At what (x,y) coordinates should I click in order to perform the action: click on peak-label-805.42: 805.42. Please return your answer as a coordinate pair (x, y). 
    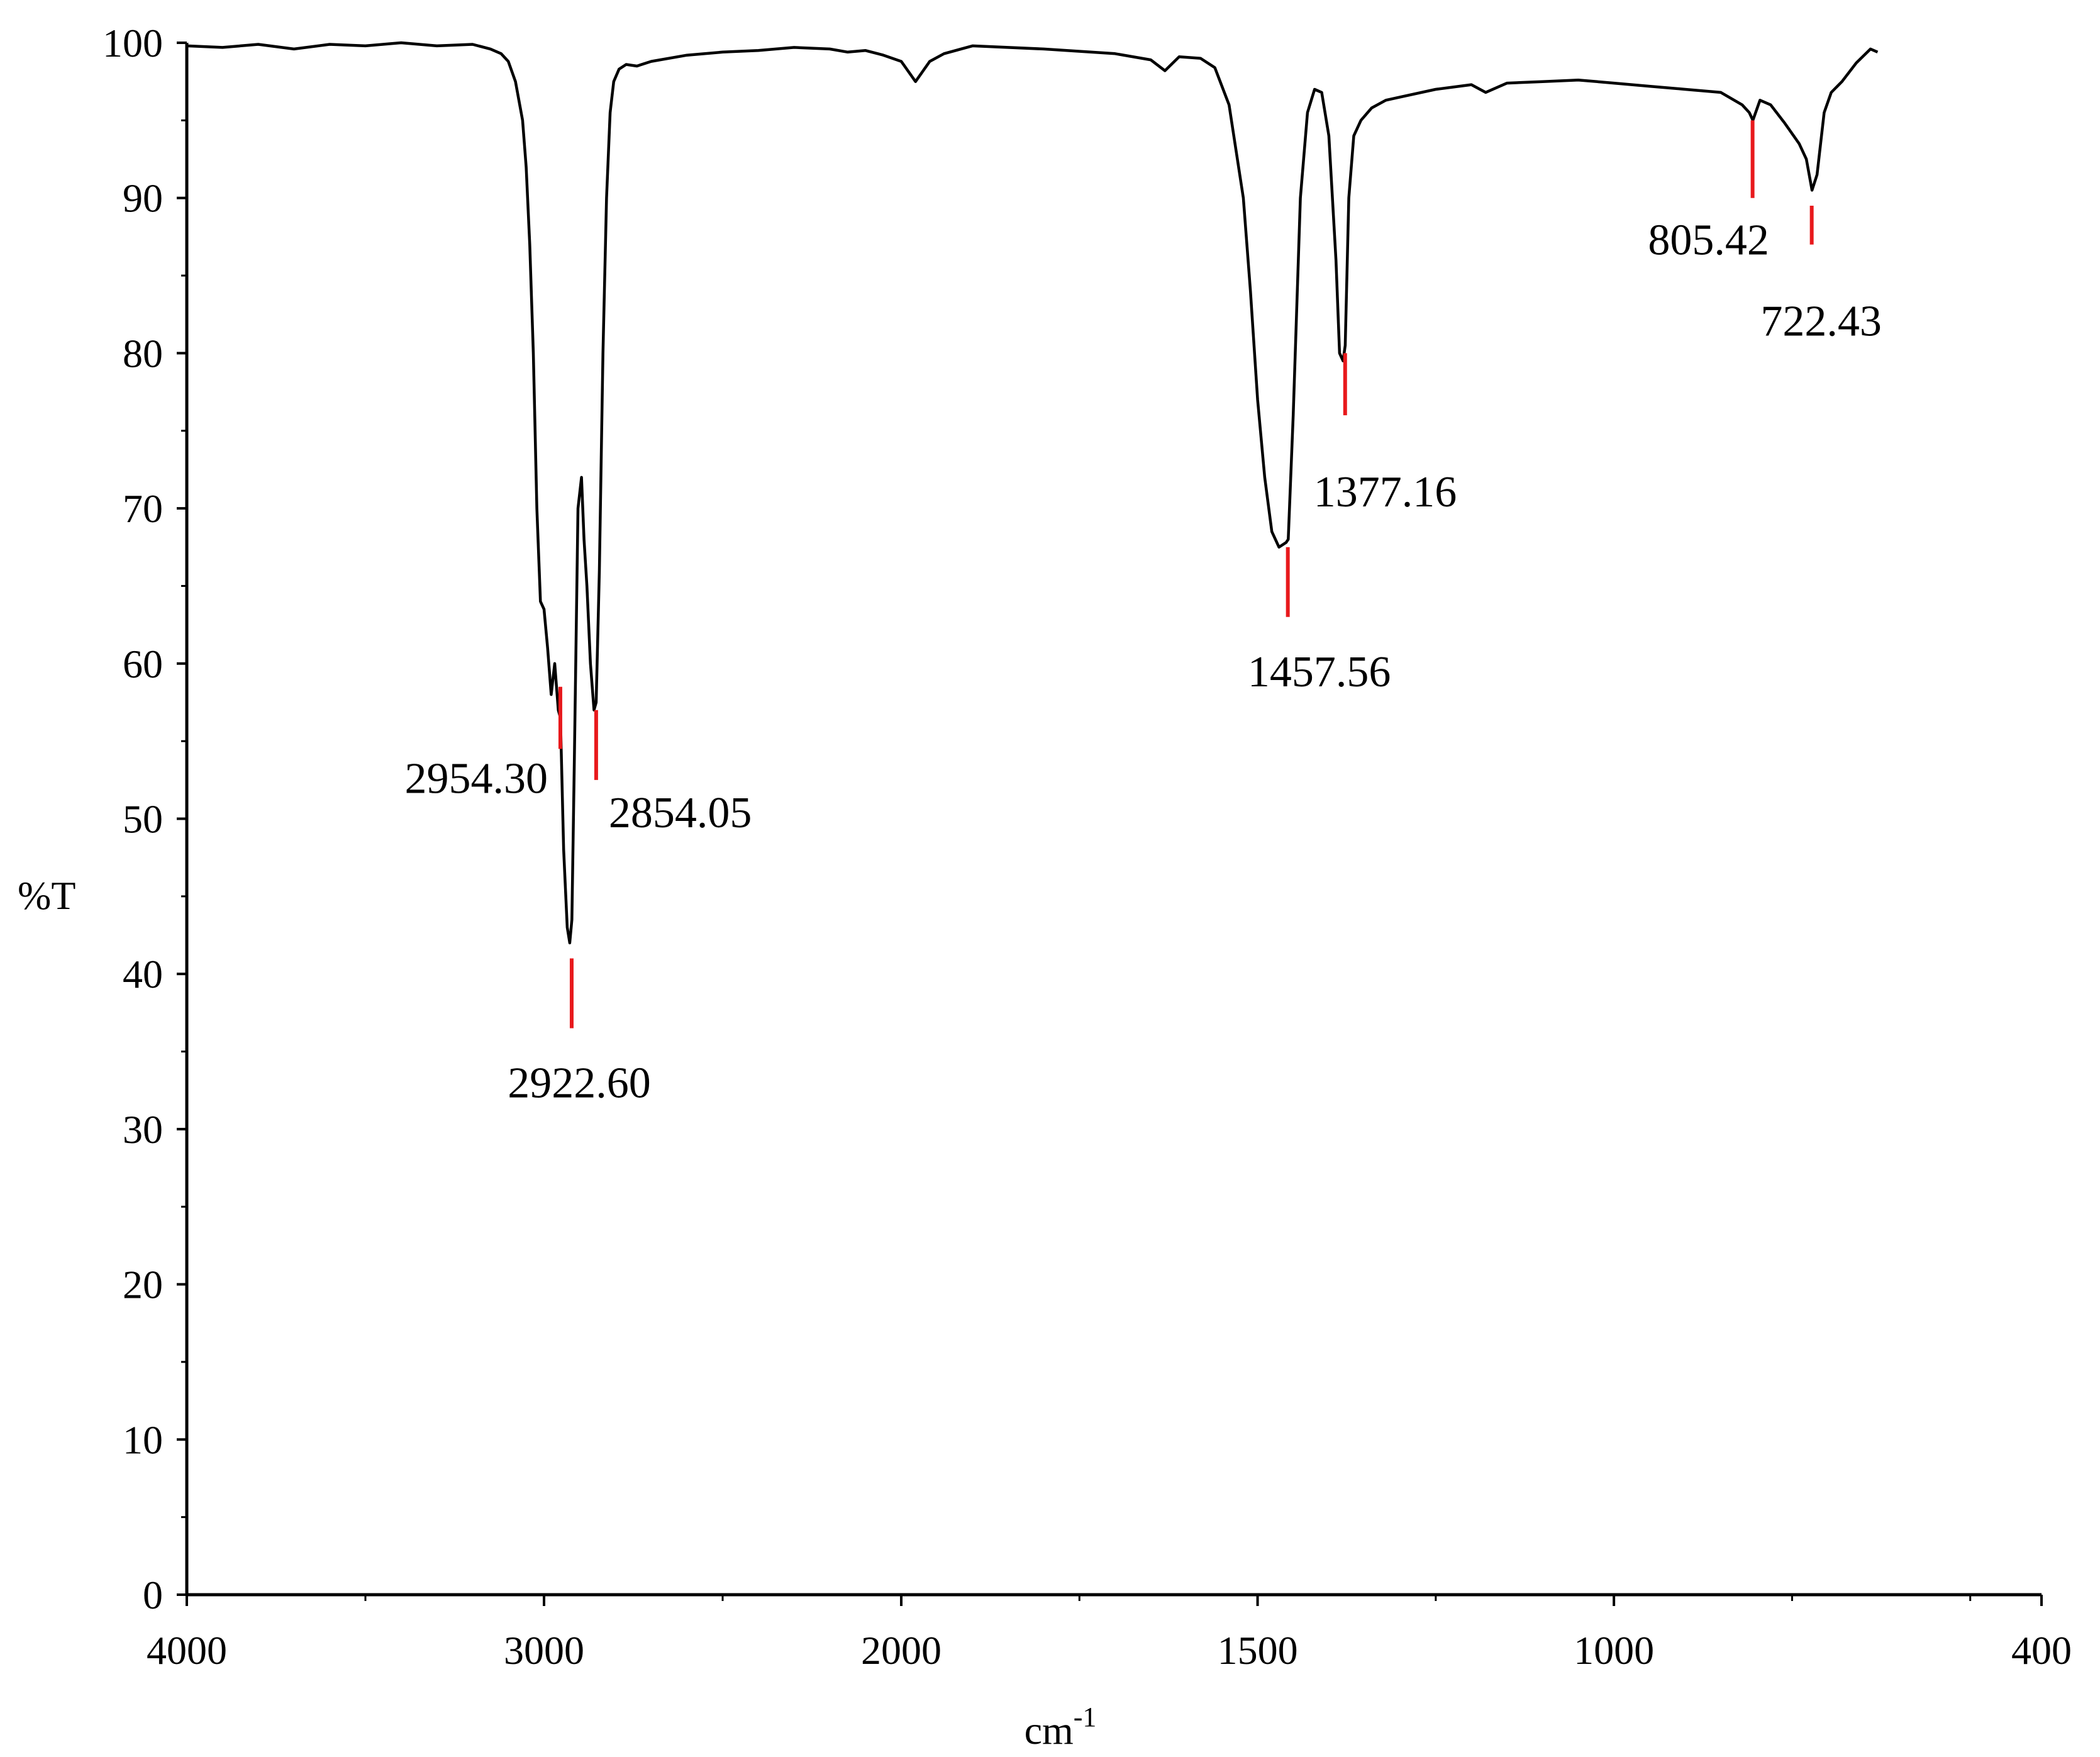
    Looking at the image, I should click on (1709, 240).